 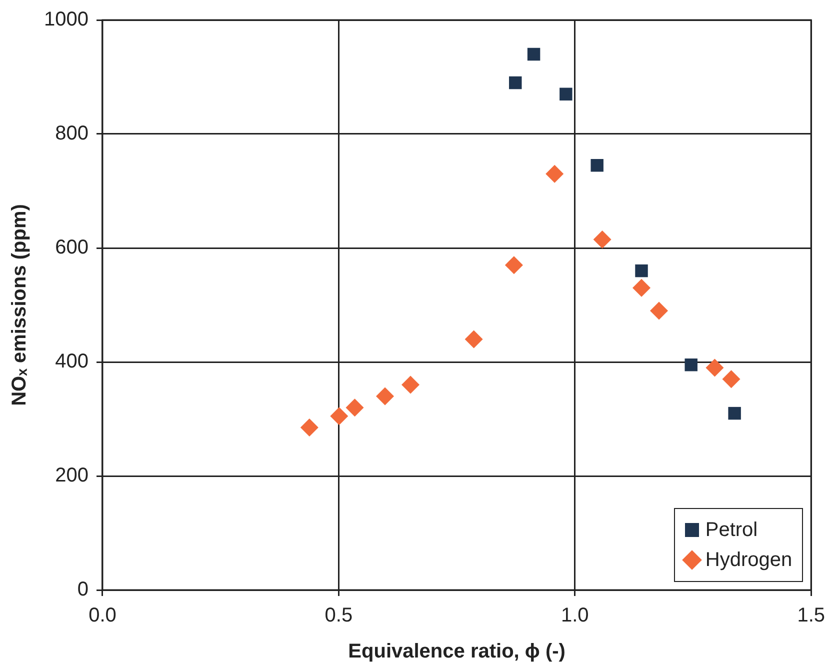 What do you see at coordinates (731, 530) in the screenshot?
I see `legend-label: Petrol` at bounding box center [731, 530].